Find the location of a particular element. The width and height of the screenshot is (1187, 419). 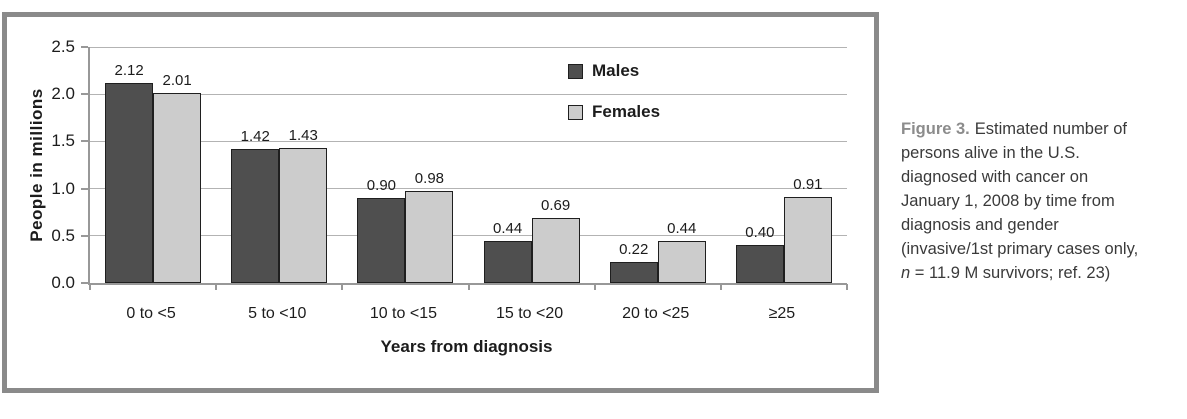

legend-label: Males is located at coordinates (616, 70).